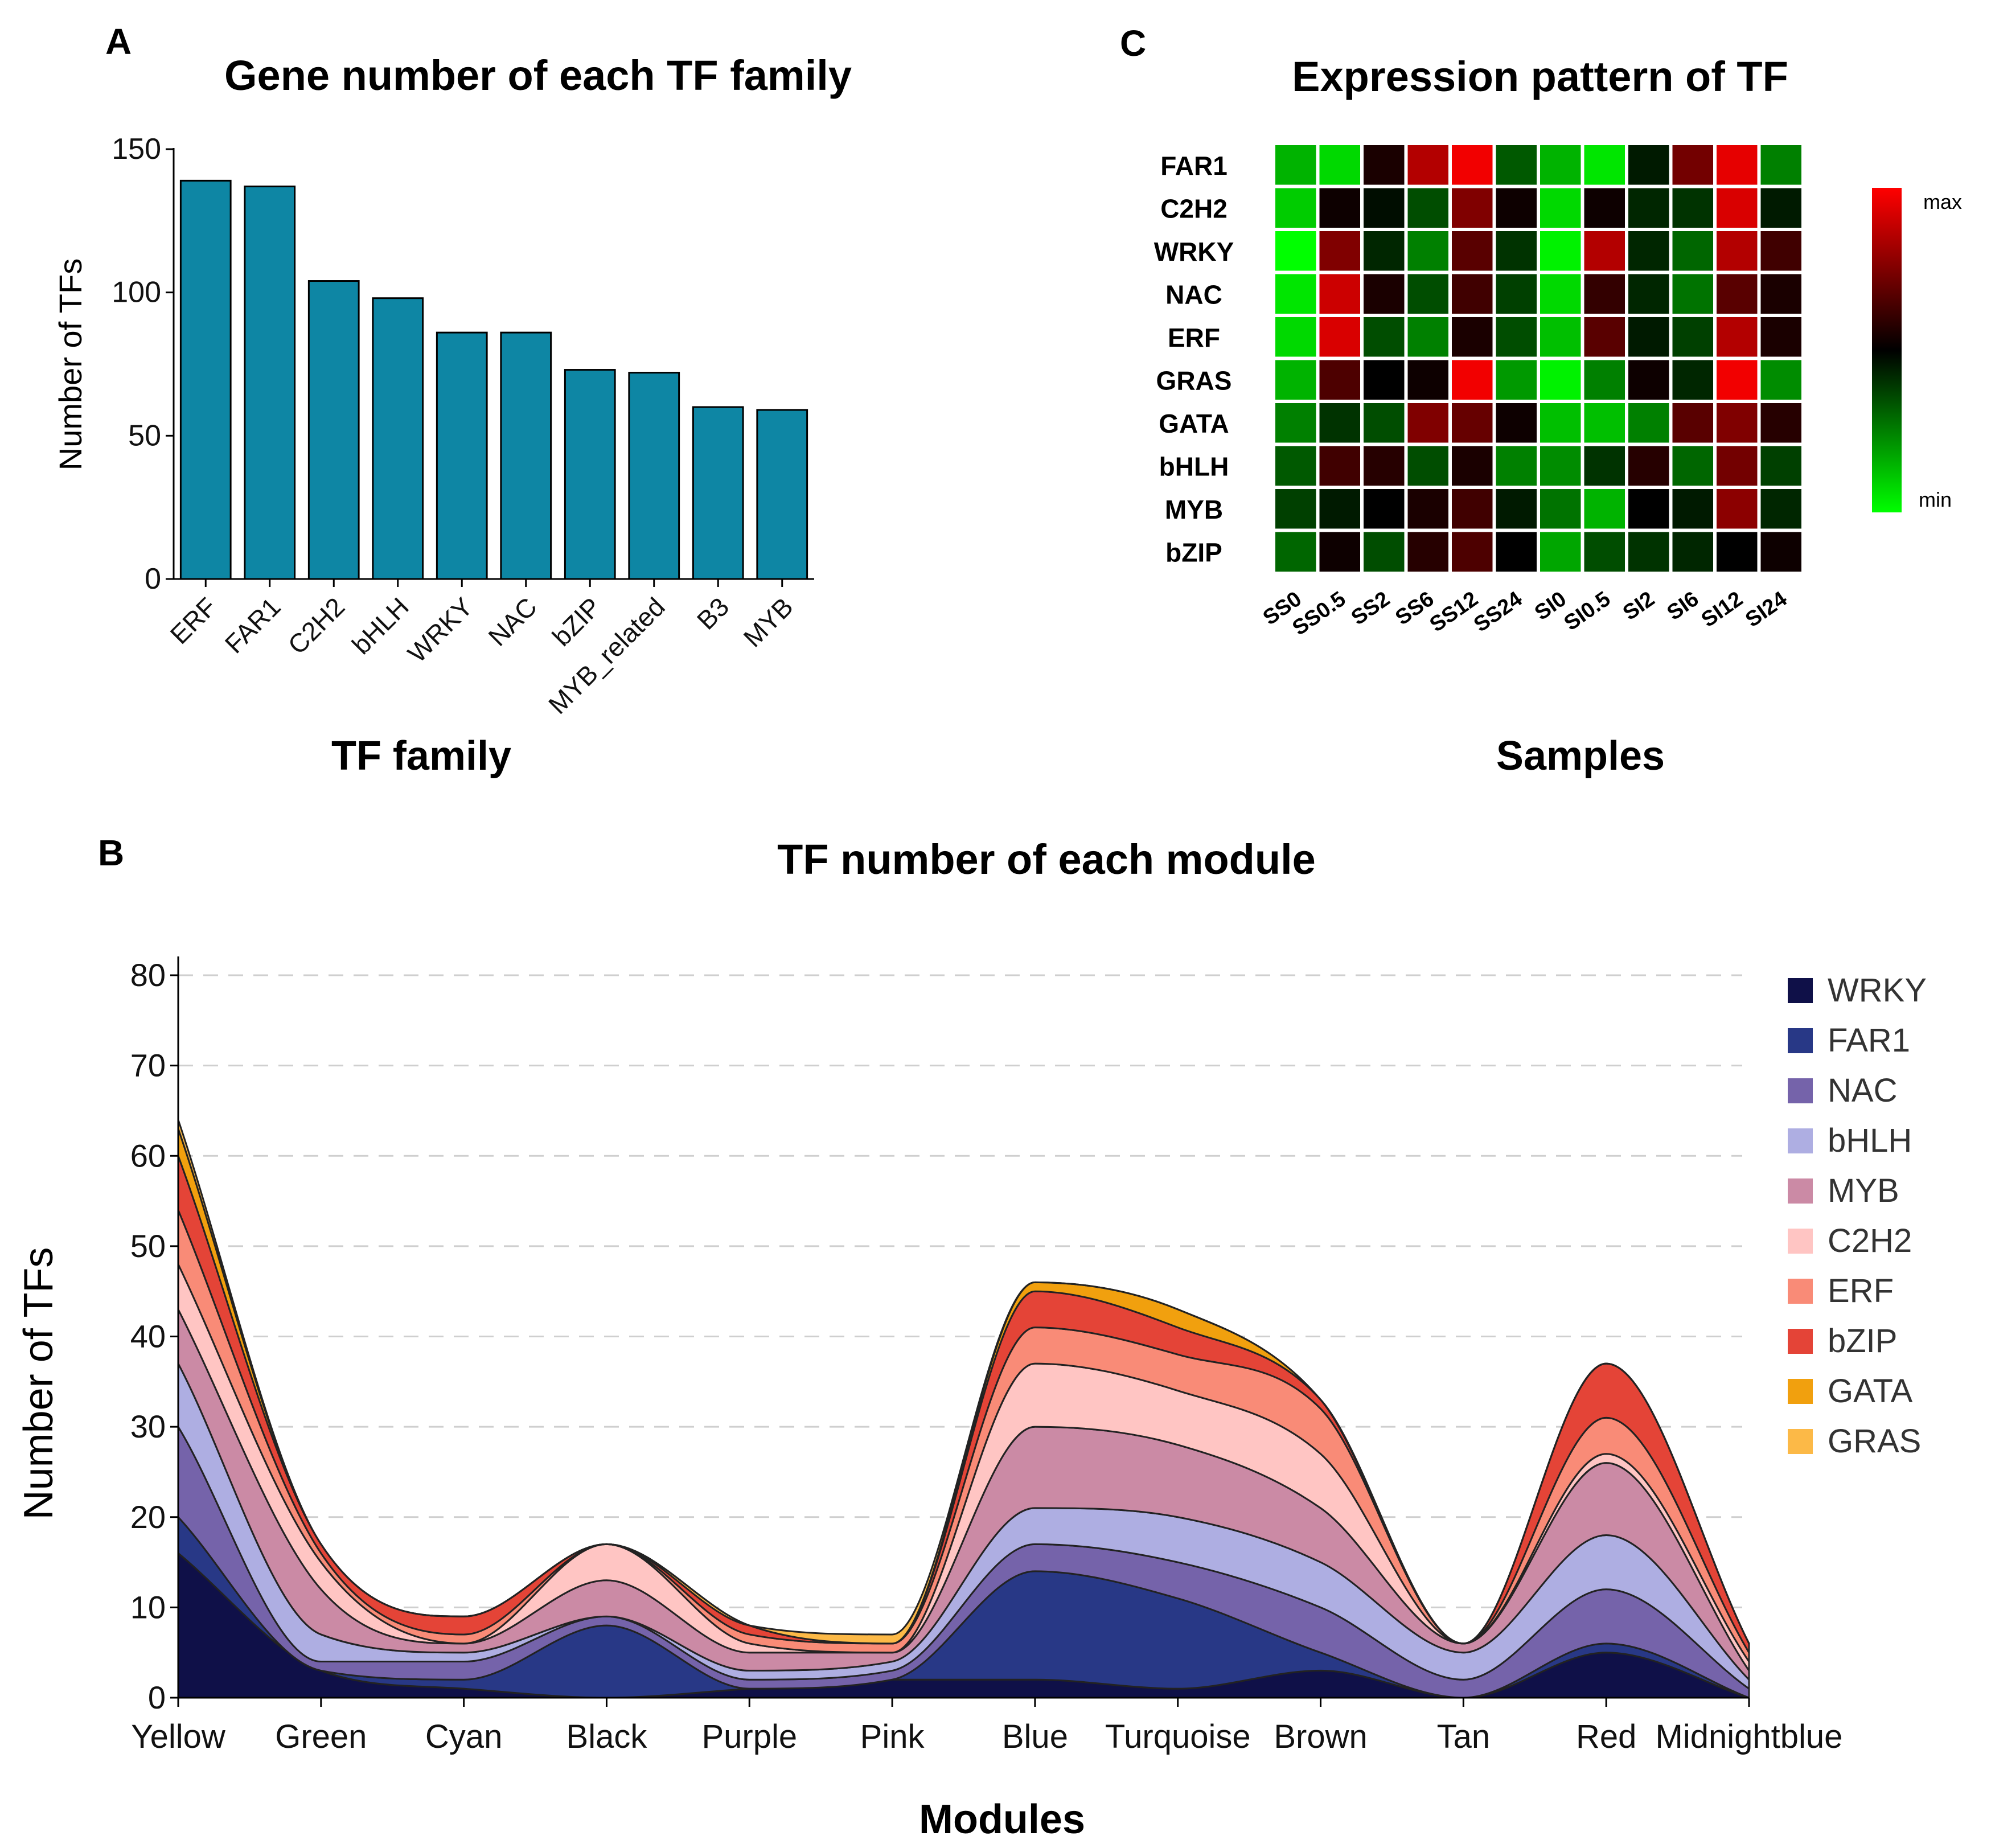 The width and height of the screenshot is (1991, 1848). What do you see at coordinates (1648, 423) in the screenshot?
I see `heatmap-cell-GATA-SI2` at bounding box center [1648, 423].